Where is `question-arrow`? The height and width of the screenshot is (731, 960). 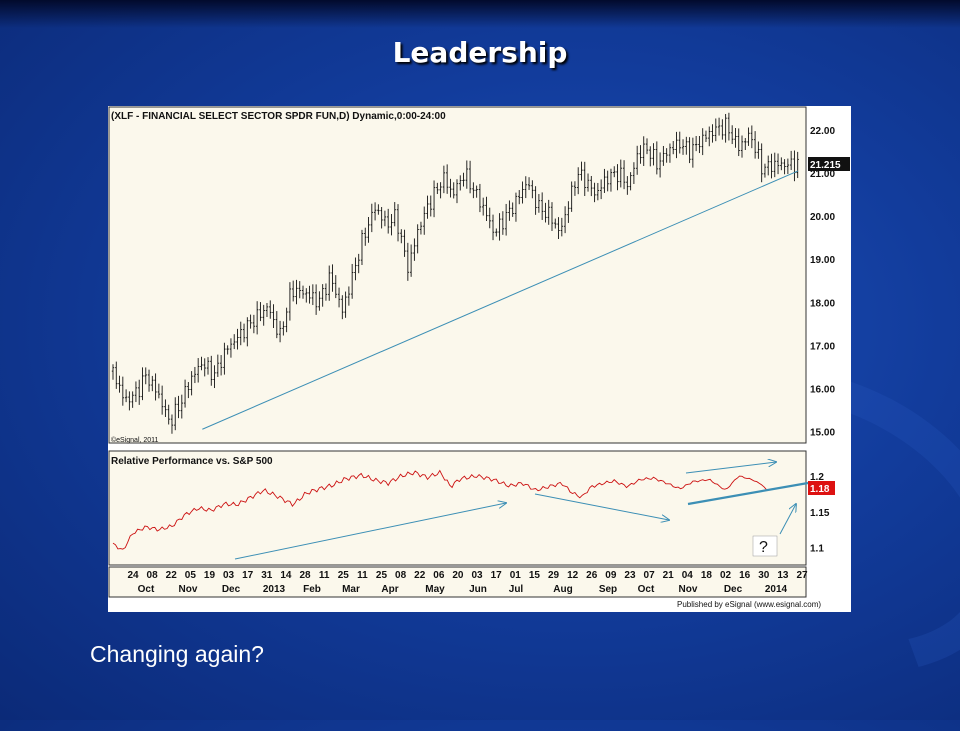 question-arrow is located at coordinates (787, 519).